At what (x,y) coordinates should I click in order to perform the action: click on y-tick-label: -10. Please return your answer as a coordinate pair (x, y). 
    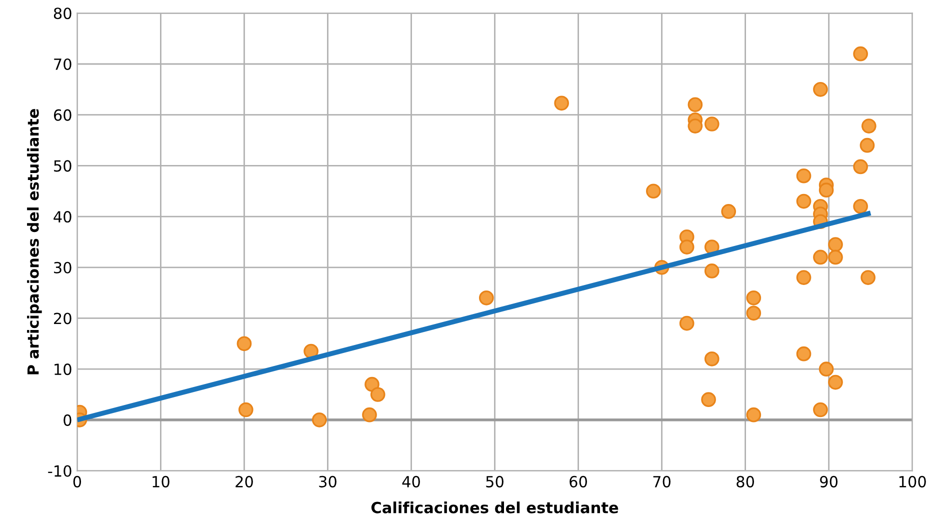
    Looking at the image, I should click on (60, 471).